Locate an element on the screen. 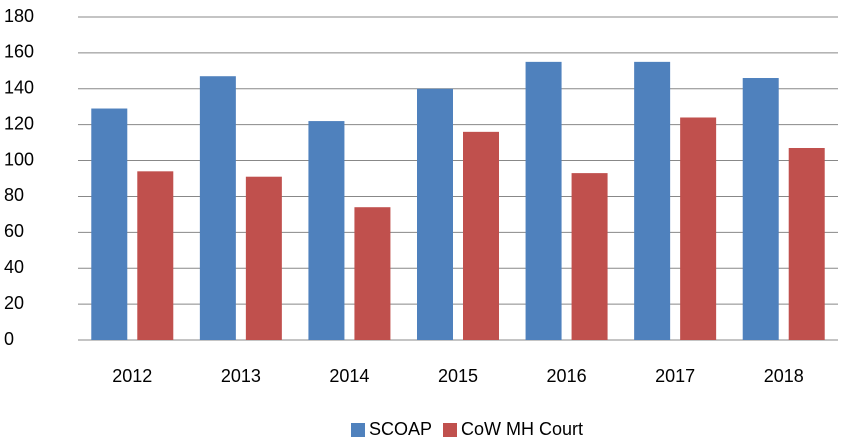 Image resolution: width=842 pixels, height=442 pixels. y-tick-label: 180 is located at coordinates (19, 16).